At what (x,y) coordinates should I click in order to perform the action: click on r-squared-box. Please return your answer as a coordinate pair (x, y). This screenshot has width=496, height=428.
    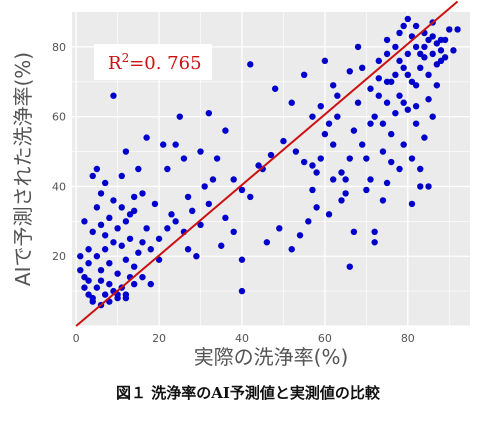
    Looking at the image, I should click on (153, 62).